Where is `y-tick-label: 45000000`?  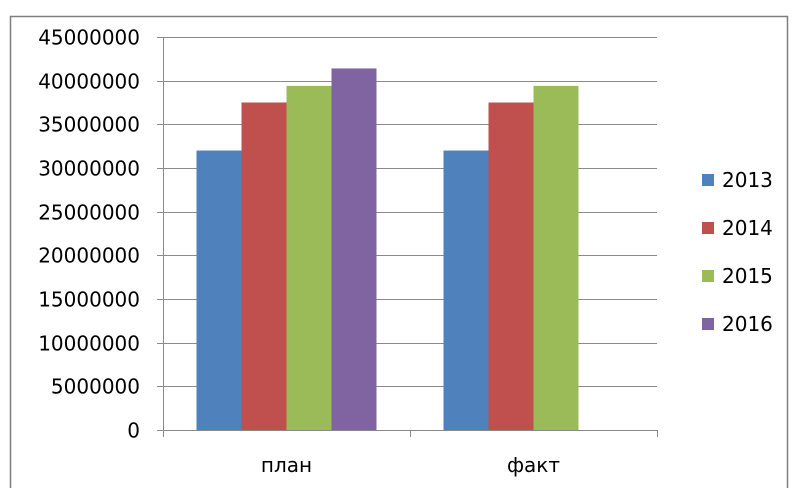 y-tick-label: 45000000 is located at coordinates (89, 38).